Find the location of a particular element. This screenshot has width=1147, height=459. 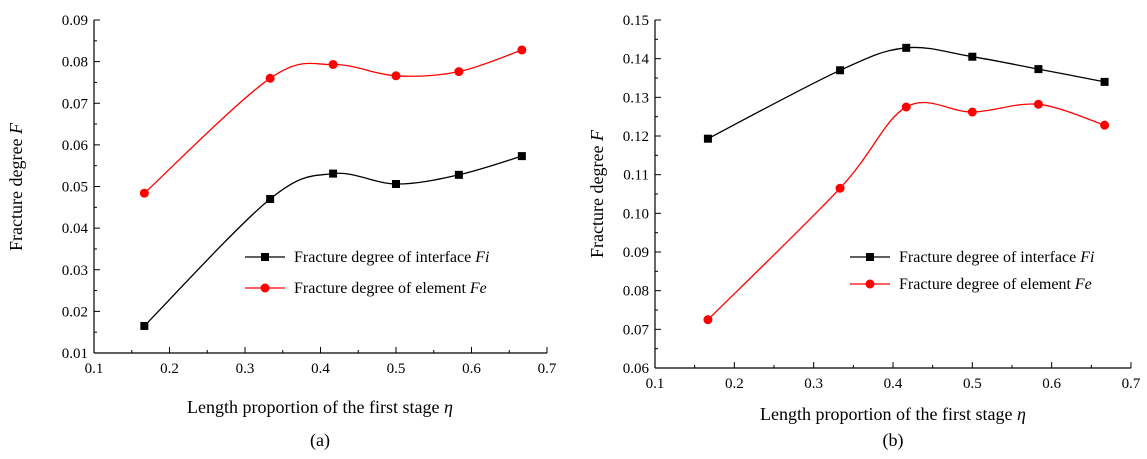

y-tick-label: 0.12 is located at coordinates (636, 137).